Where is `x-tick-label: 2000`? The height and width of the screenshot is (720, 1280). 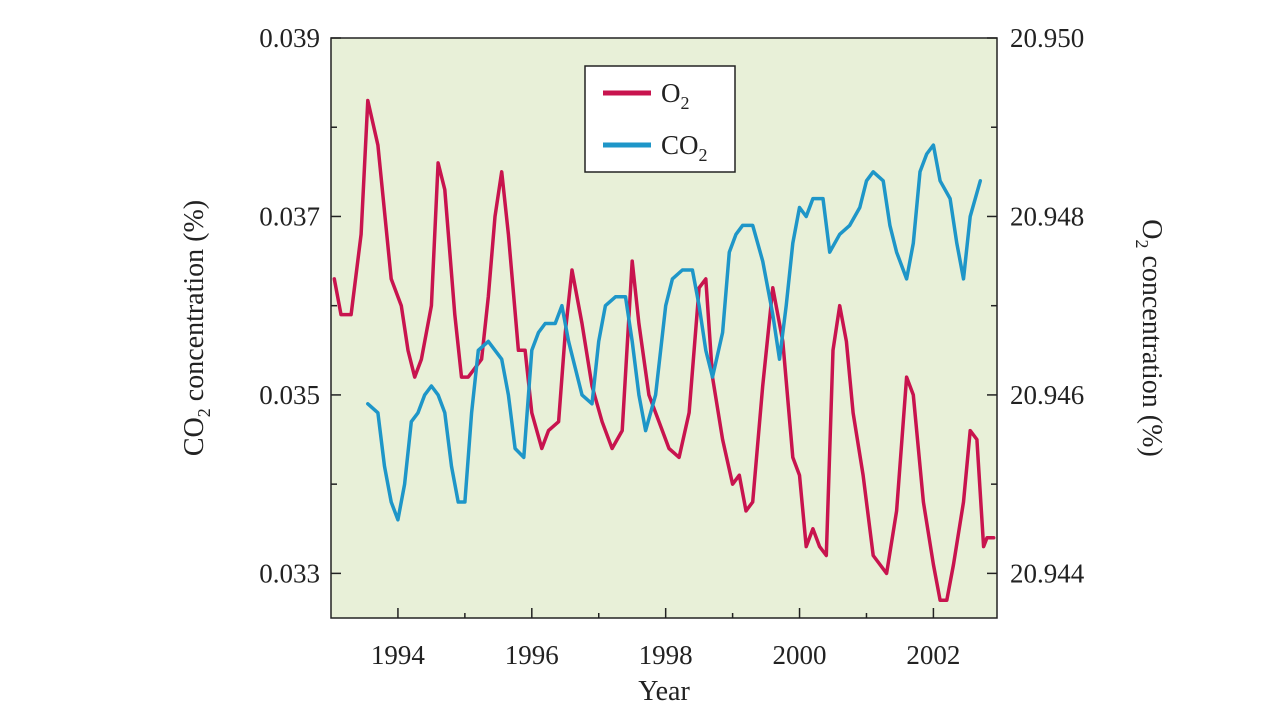 x-tick-label: 2000 is located at coordinates (800, 655).